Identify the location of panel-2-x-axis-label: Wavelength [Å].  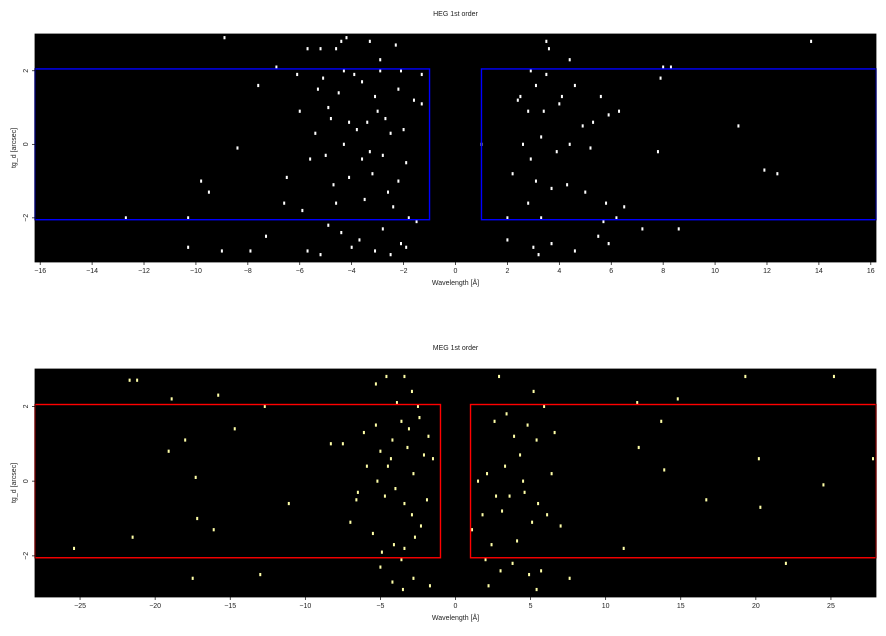
(455, 617).